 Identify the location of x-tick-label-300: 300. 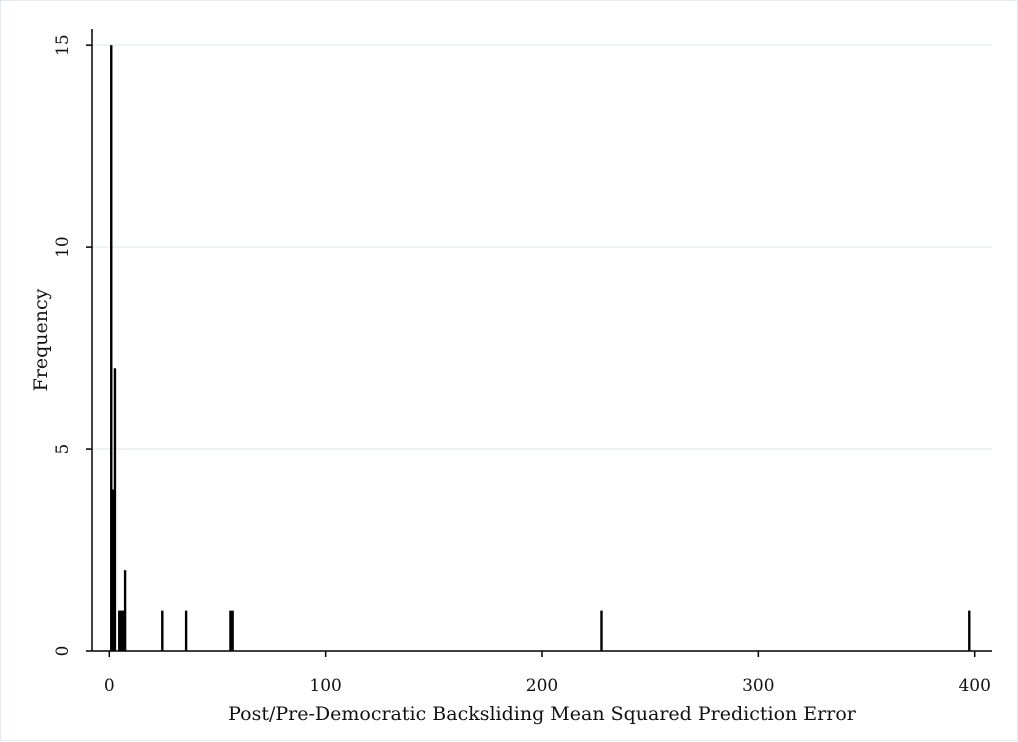
(758, 686).